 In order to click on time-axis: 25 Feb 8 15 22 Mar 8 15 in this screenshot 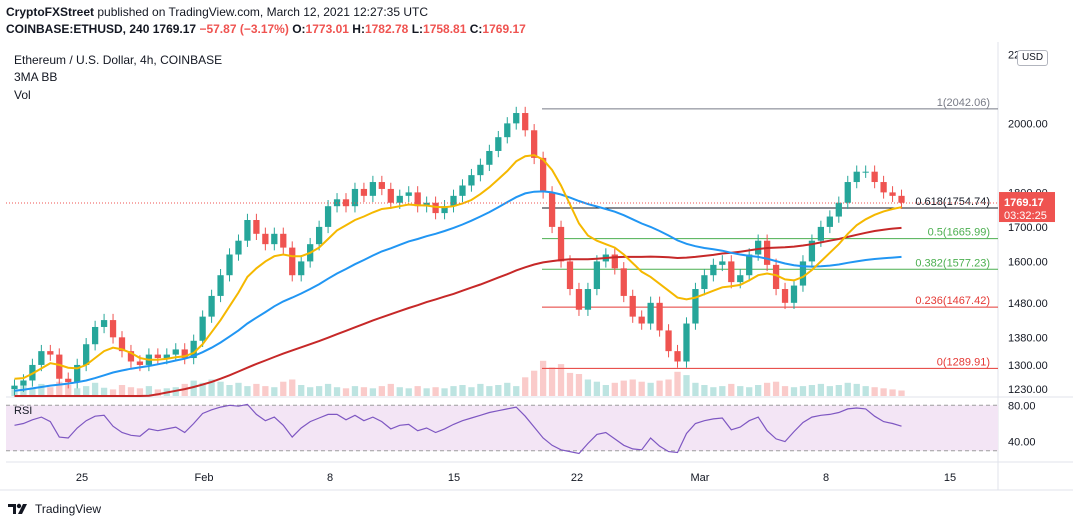, I will do `click(516, 478)`.